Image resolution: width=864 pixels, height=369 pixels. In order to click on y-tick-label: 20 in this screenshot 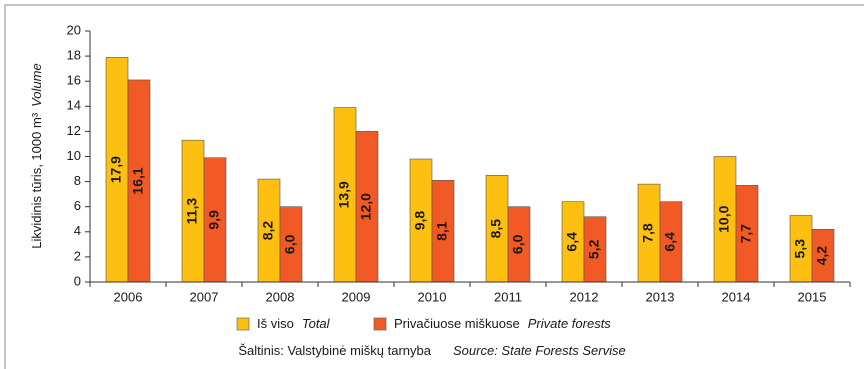, I will do `click(74, 29)`.